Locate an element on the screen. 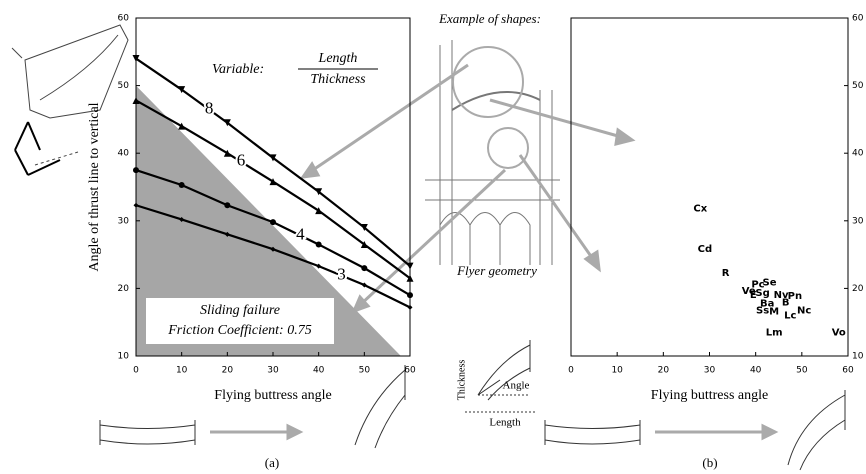 This screenshot has width=866, height=474. y-axis-label: Angle of thrust line to vertical is located at coordinates (94, 186).